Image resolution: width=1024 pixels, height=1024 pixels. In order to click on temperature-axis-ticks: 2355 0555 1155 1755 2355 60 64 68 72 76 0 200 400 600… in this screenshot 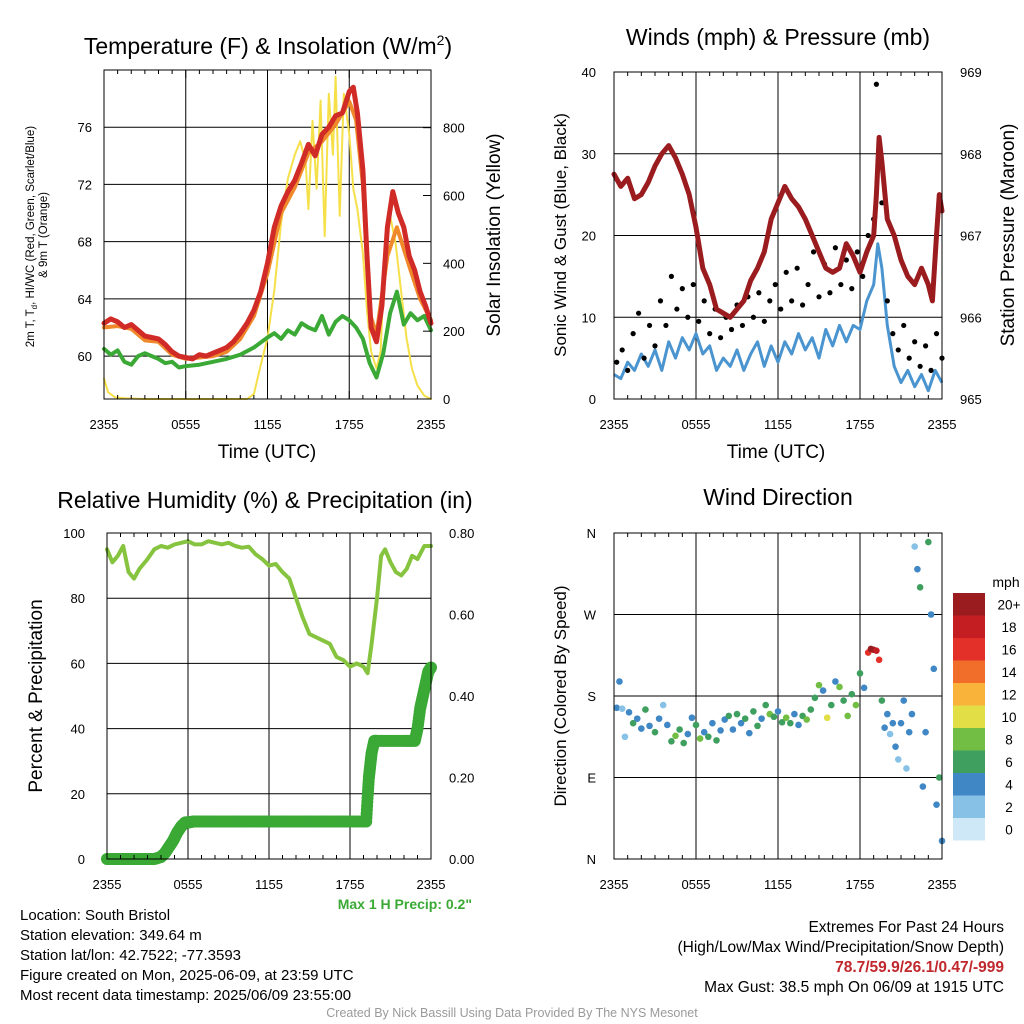, I will do `click(271, 251)`.